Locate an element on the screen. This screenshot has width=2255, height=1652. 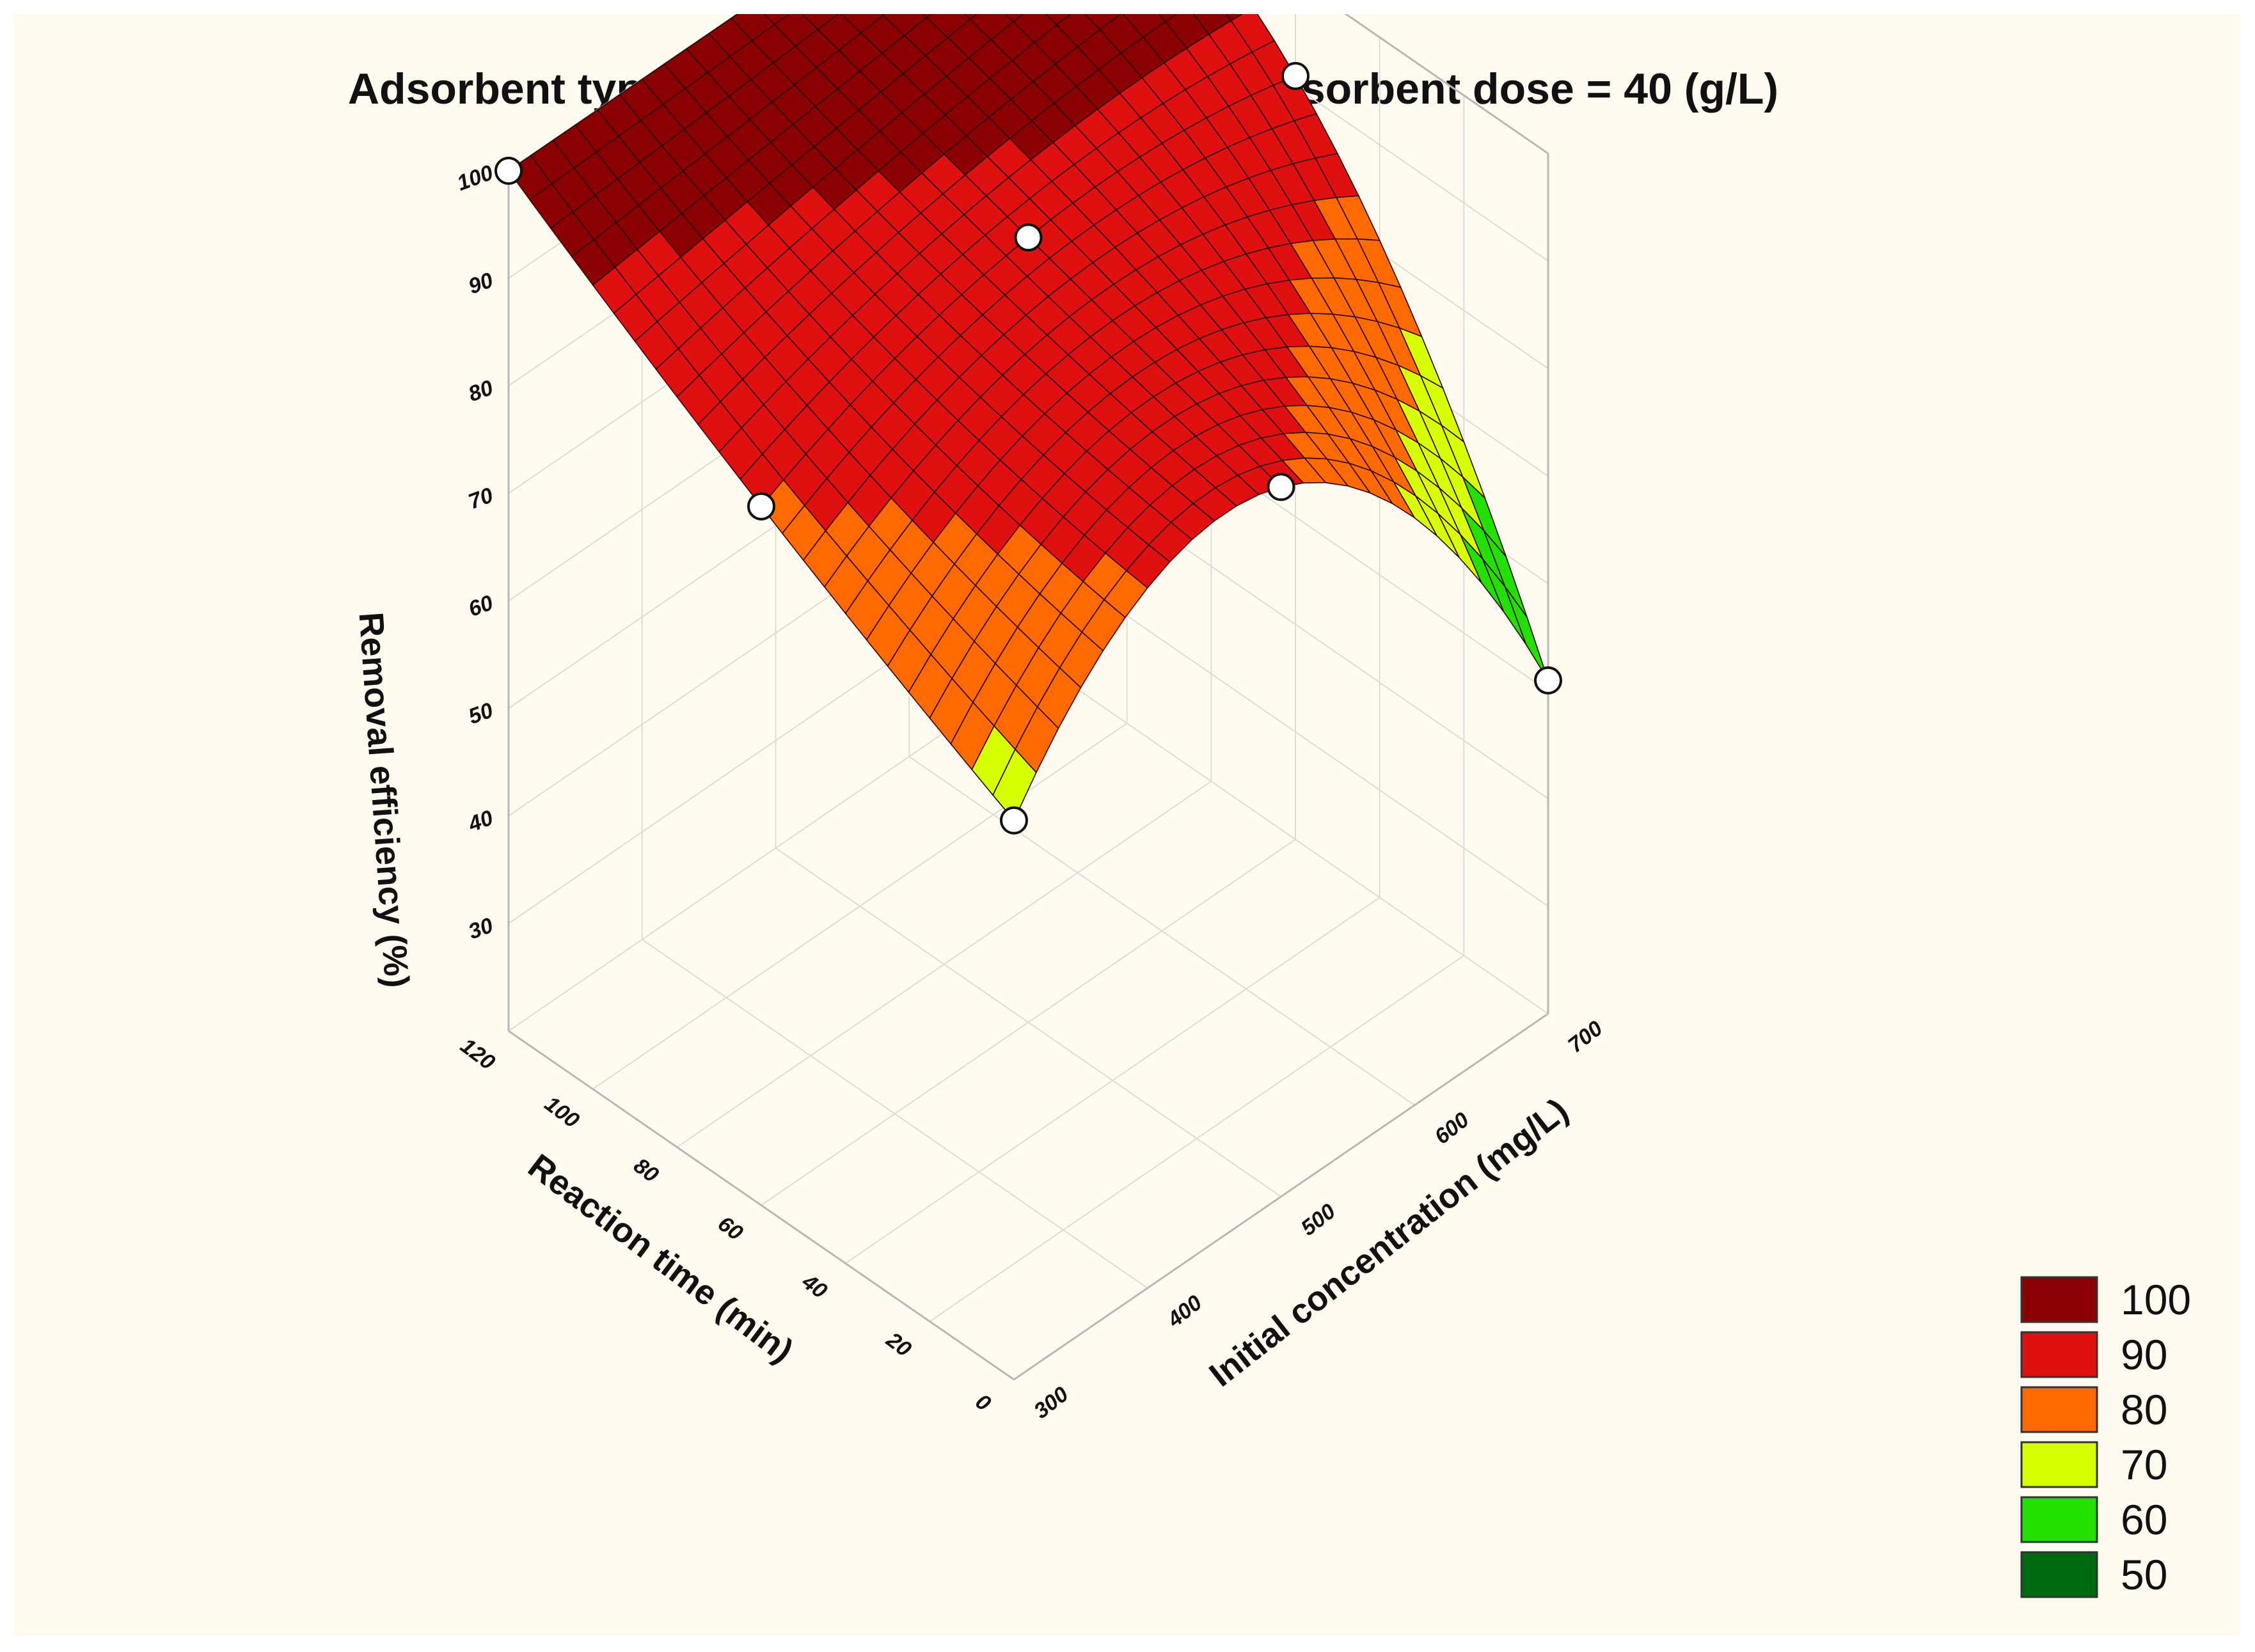
x-tick-label: 40 is located at coordinates (815, 1286).